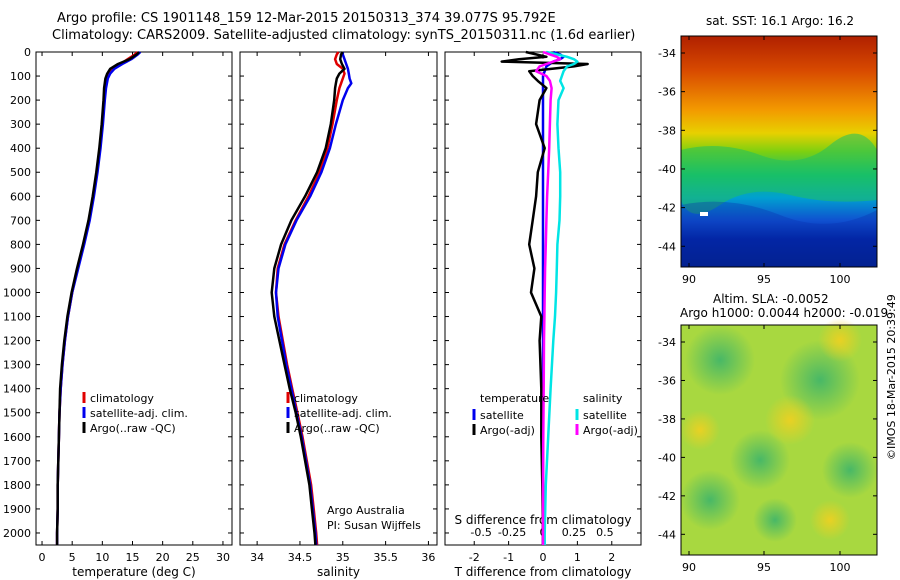 Image resolution: width=900 pixels, height=580 pixels. I want to click on x-tick-label: 30, so click(223, 557).